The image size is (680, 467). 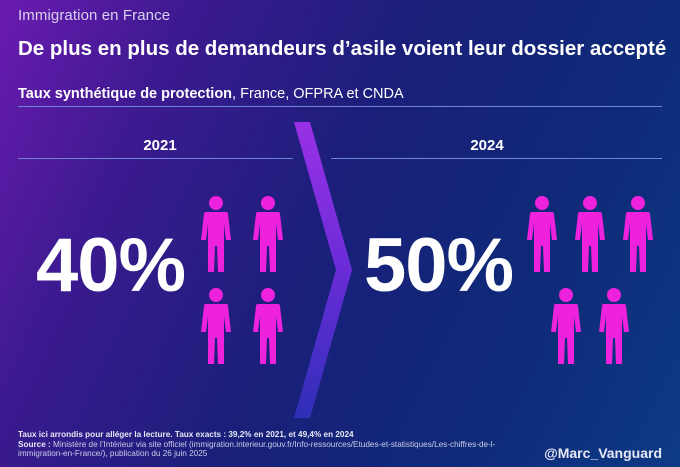 What do you see at coordinates (160, 145) in the screenshot?
I see `year-2021-label: 2021` at bounding box center [160, 145].